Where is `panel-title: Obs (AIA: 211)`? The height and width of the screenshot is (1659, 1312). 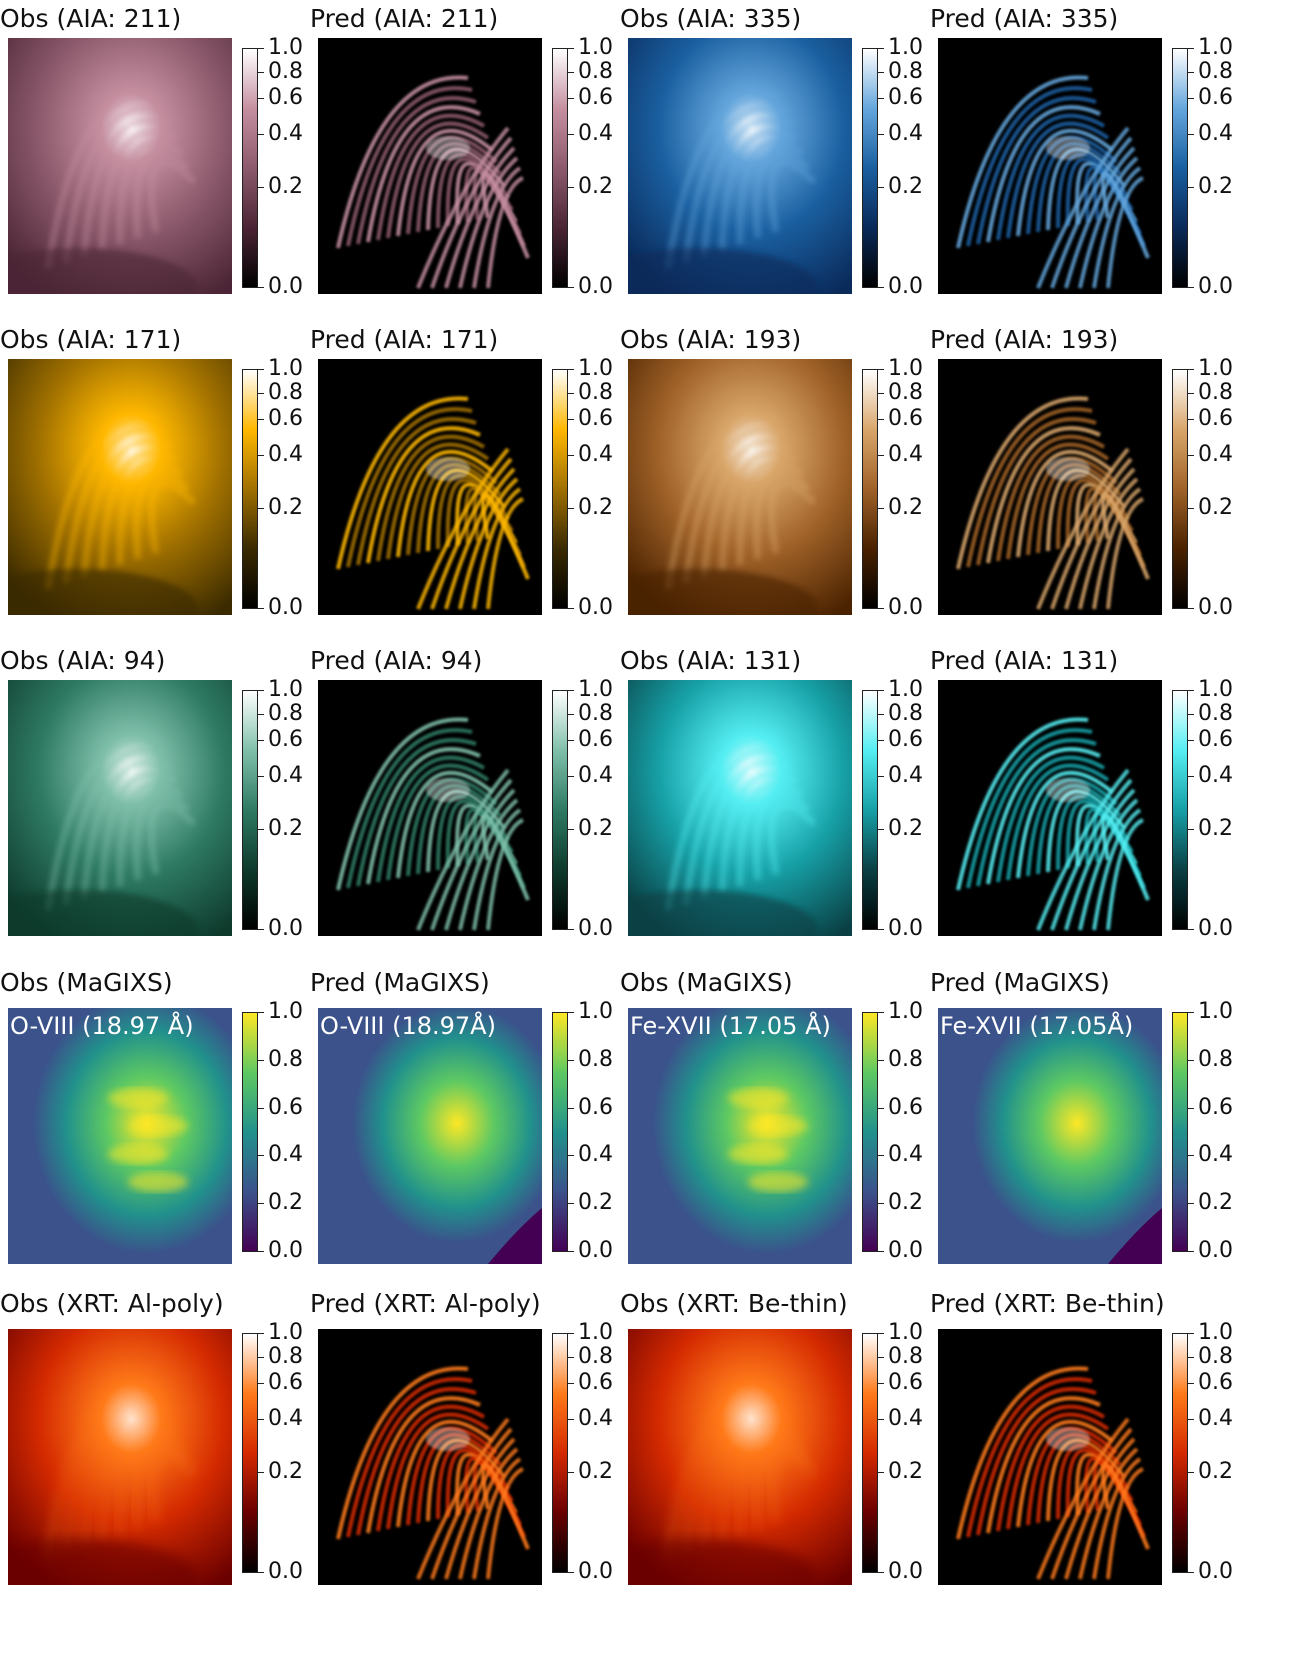
panel-title: Obs (AIA: 211) is located at coordinates (91, 18).